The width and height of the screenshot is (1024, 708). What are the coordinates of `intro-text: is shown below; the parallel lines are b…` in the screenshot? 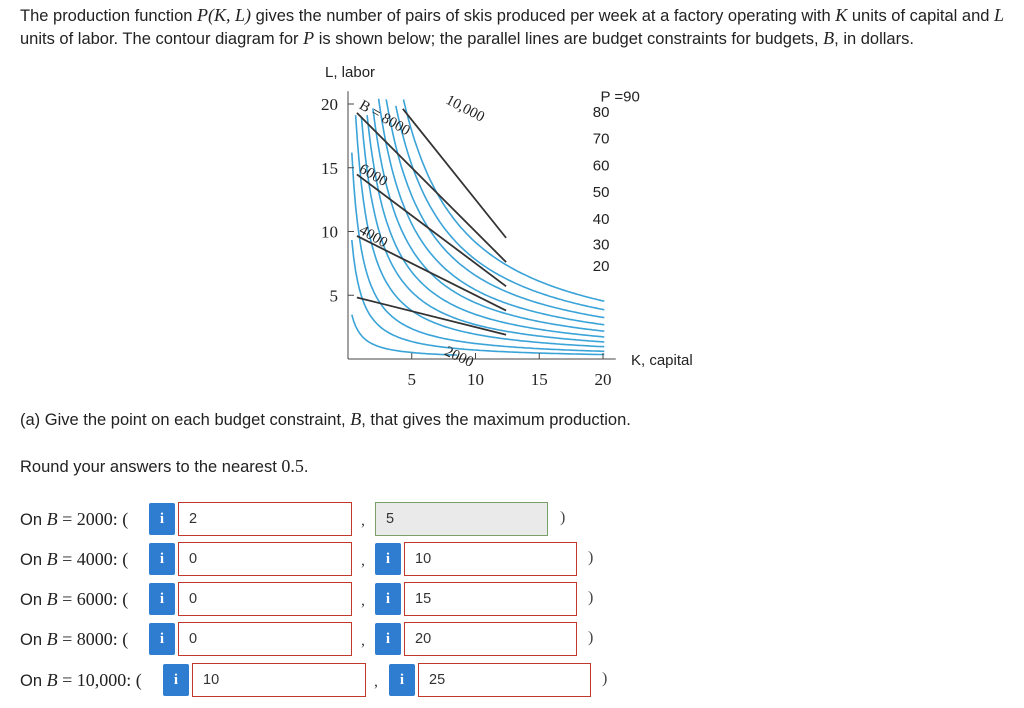 It's located at (569, 39).